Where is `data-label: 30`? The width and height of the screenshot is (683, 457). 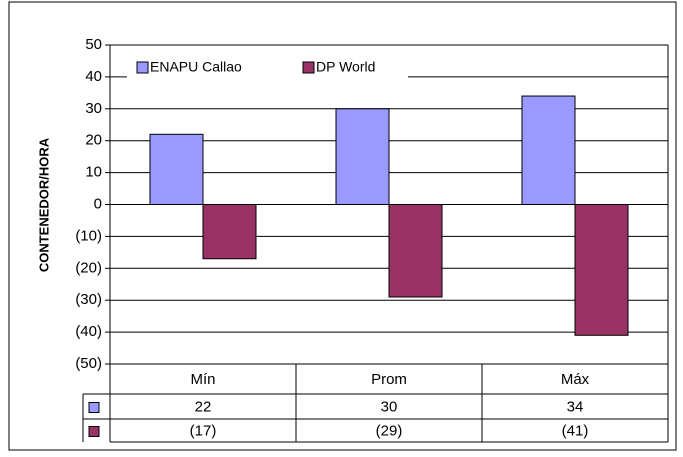
data-label: 30 is located at coordinates (389, 406).